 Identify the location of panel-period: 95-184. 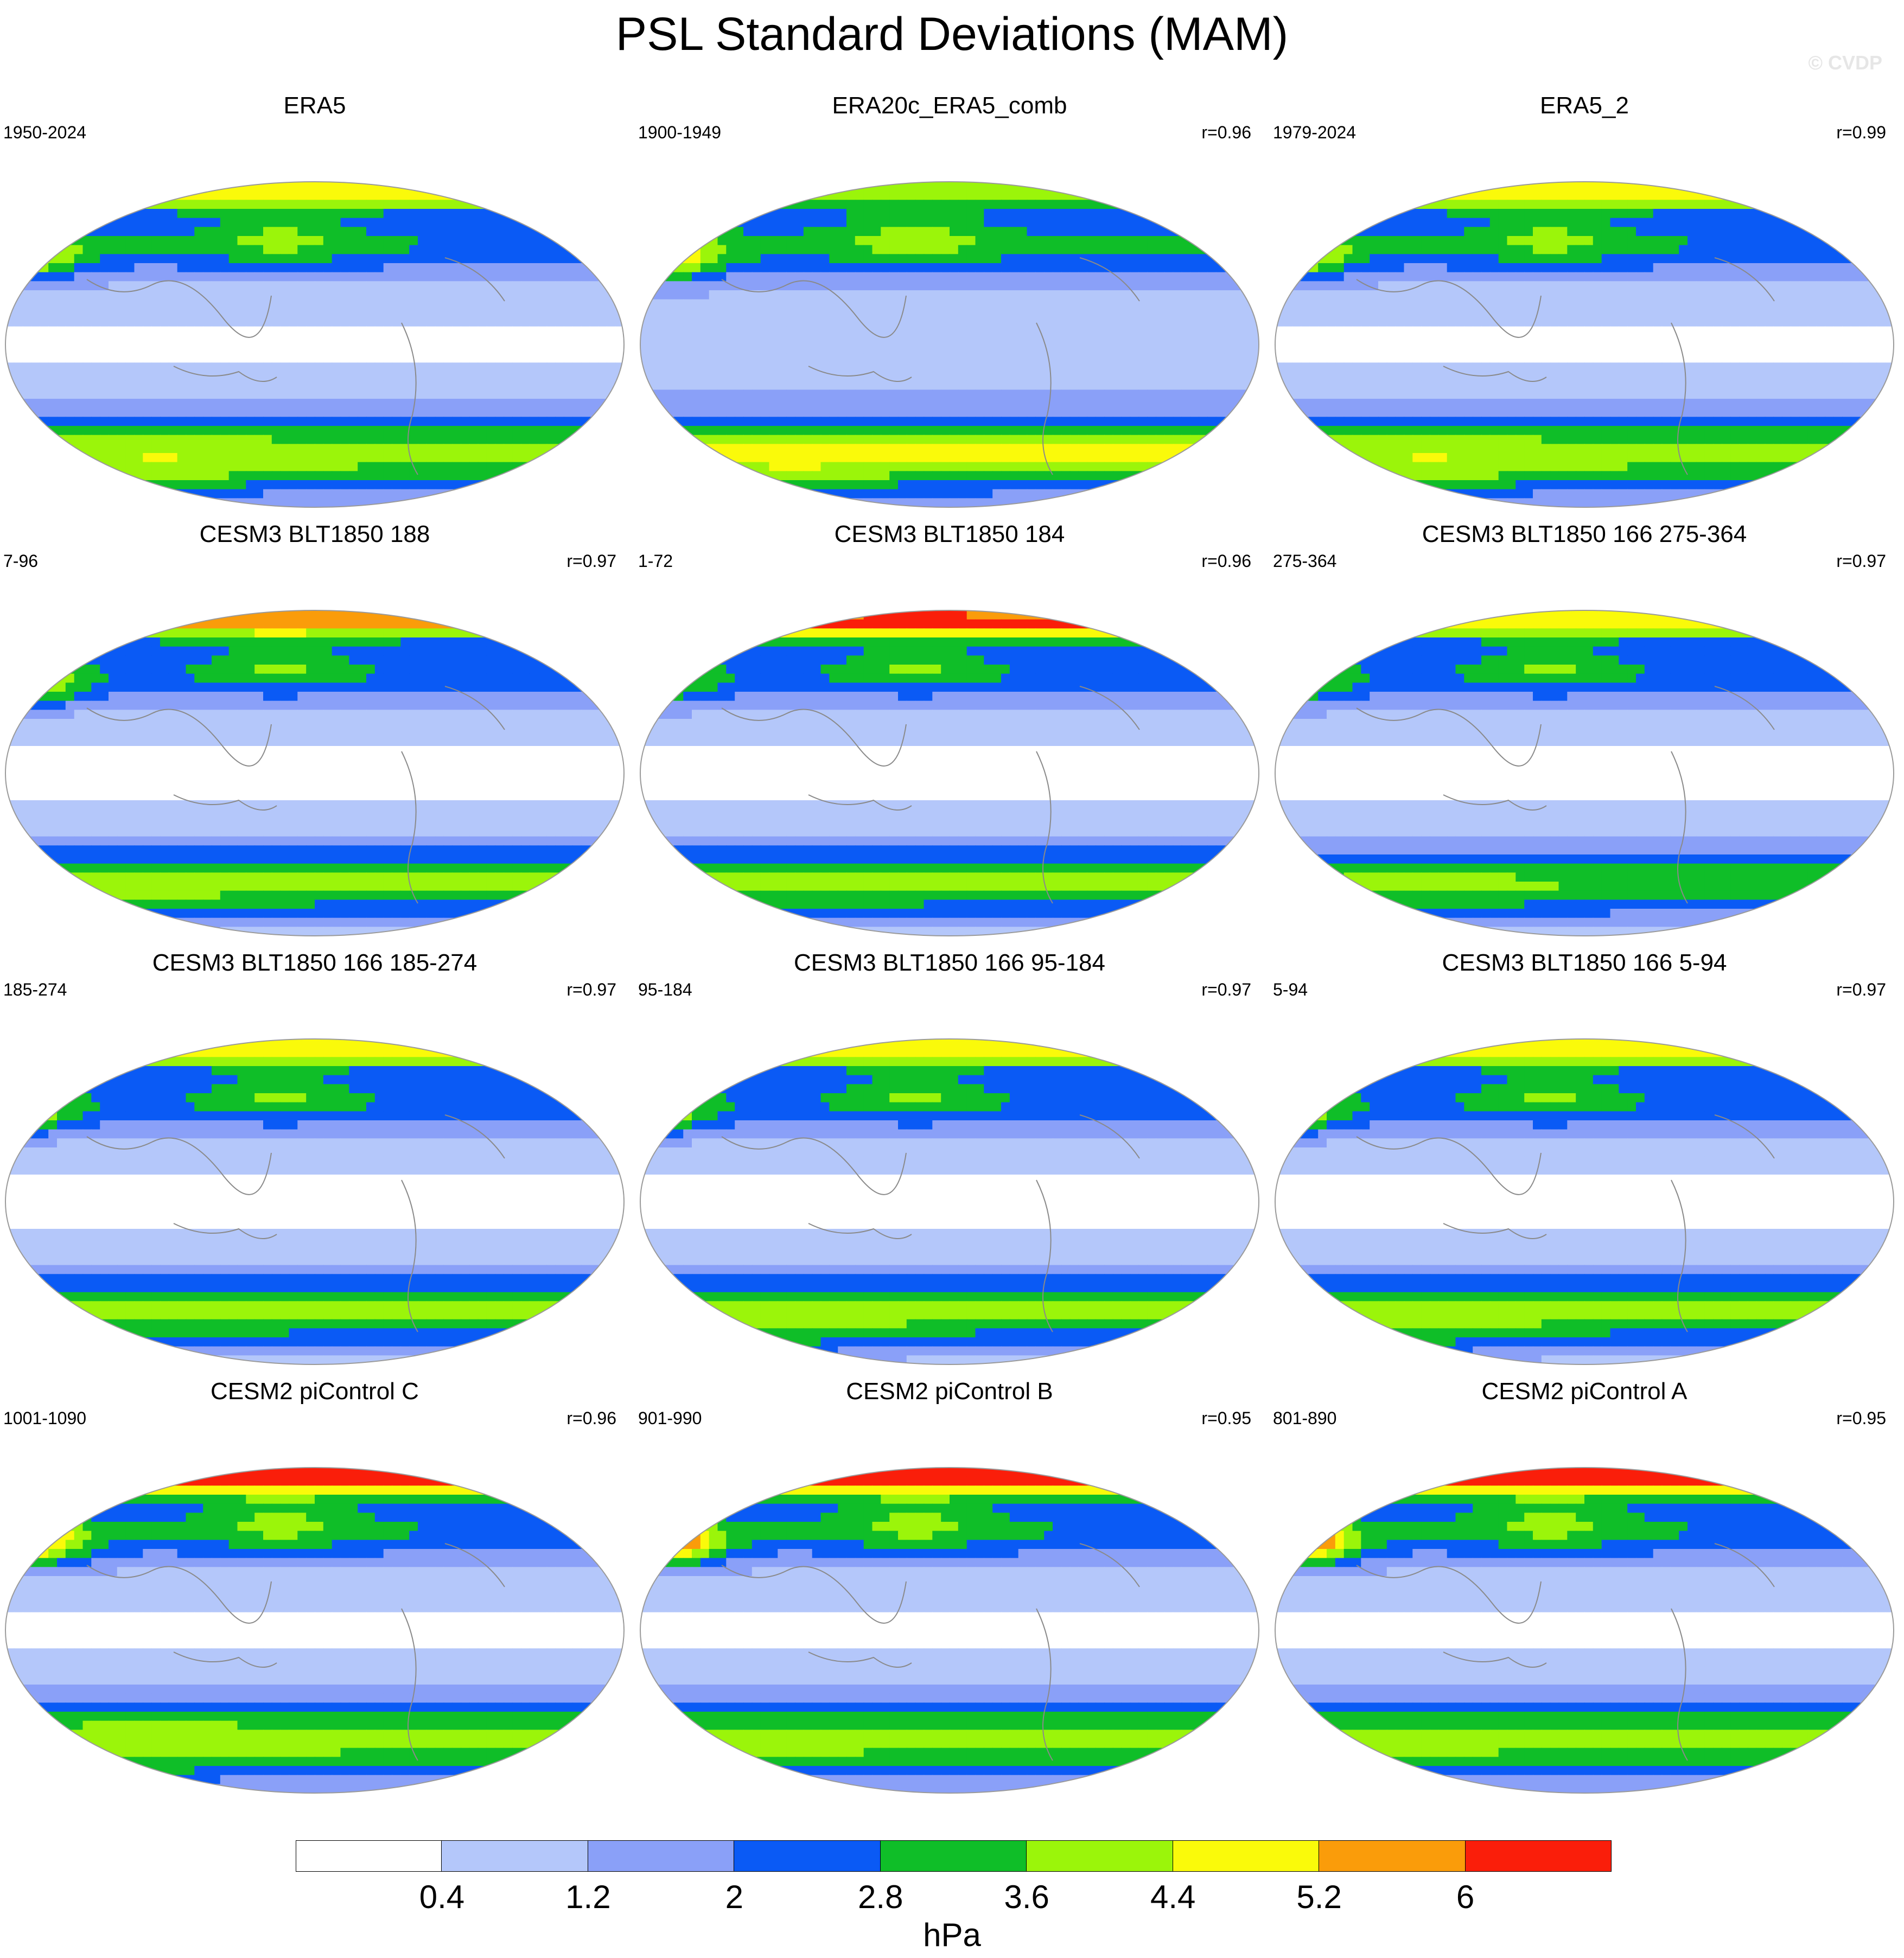
(665, 990).